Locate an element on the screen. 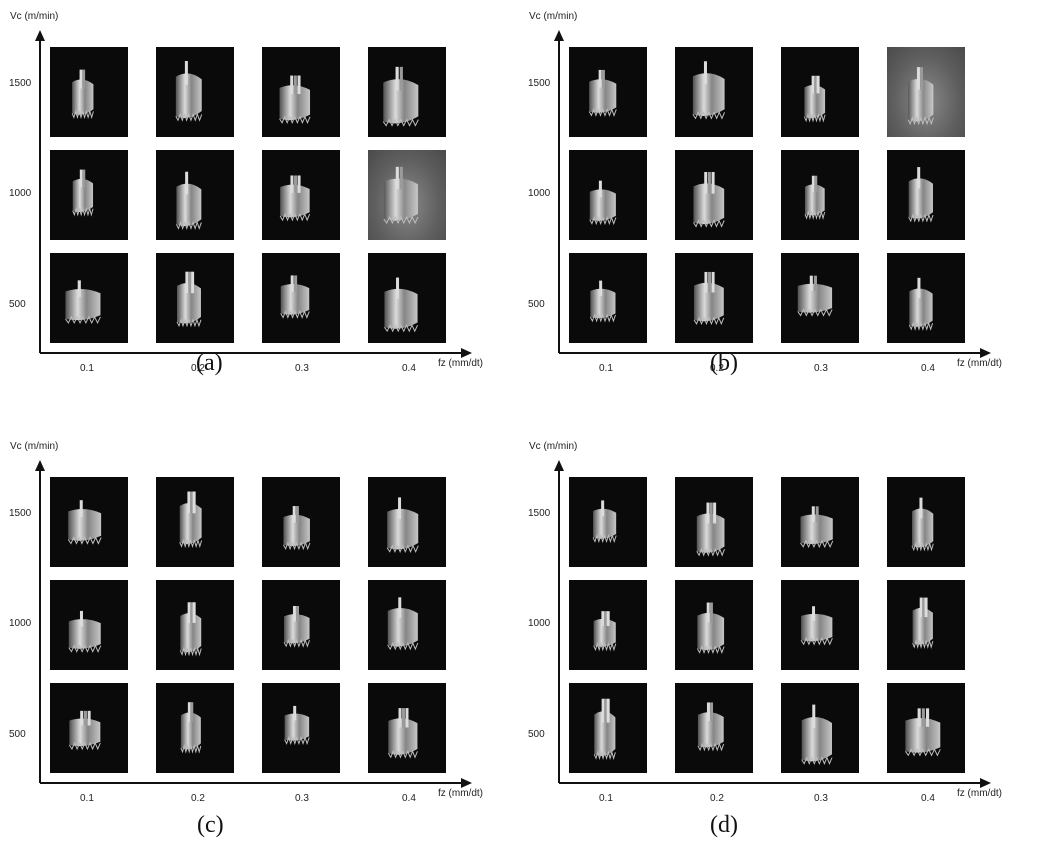  x-axis-title: fz (mm/dt) is located at coordinates (460, 793).